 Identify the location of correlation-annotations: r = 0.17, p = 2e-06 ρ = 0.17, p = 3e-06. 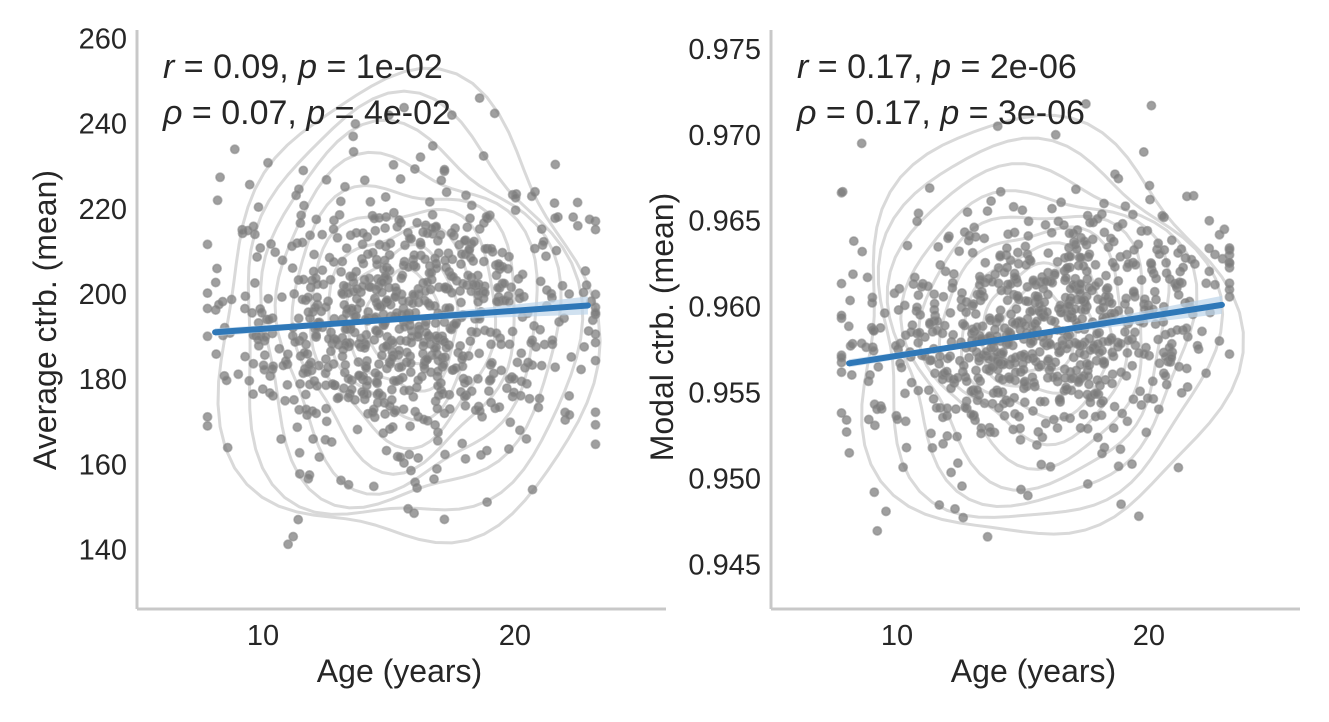
(940, 90).